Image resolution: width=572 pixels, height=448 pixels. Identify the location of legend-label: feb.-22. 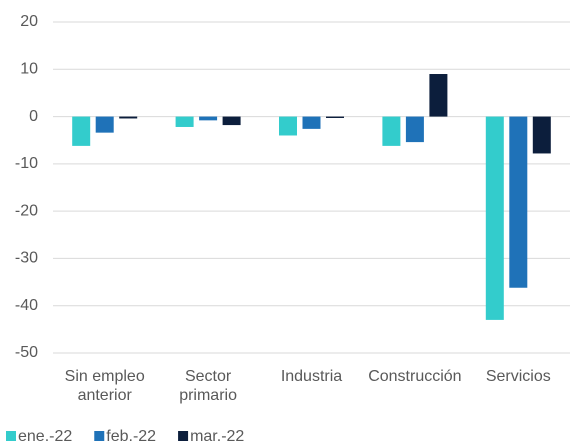
(131, 436).